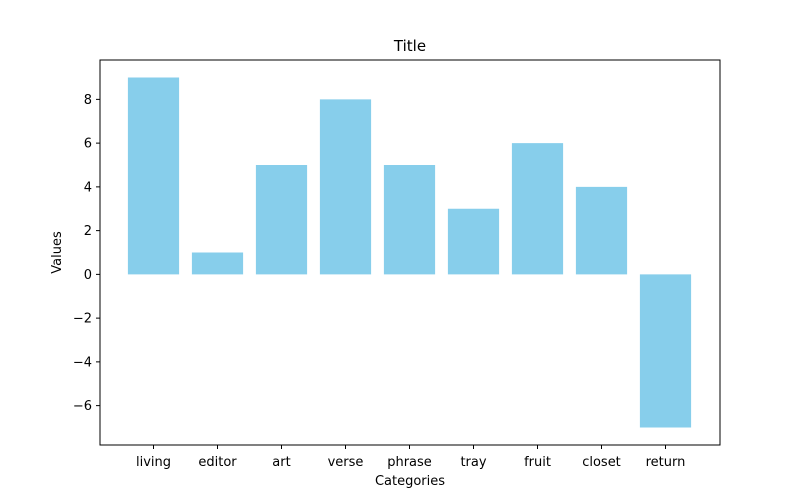  Describe the element at coordinates (153, 462) in the screenshot. I see `x-tick-label: living` at that location.